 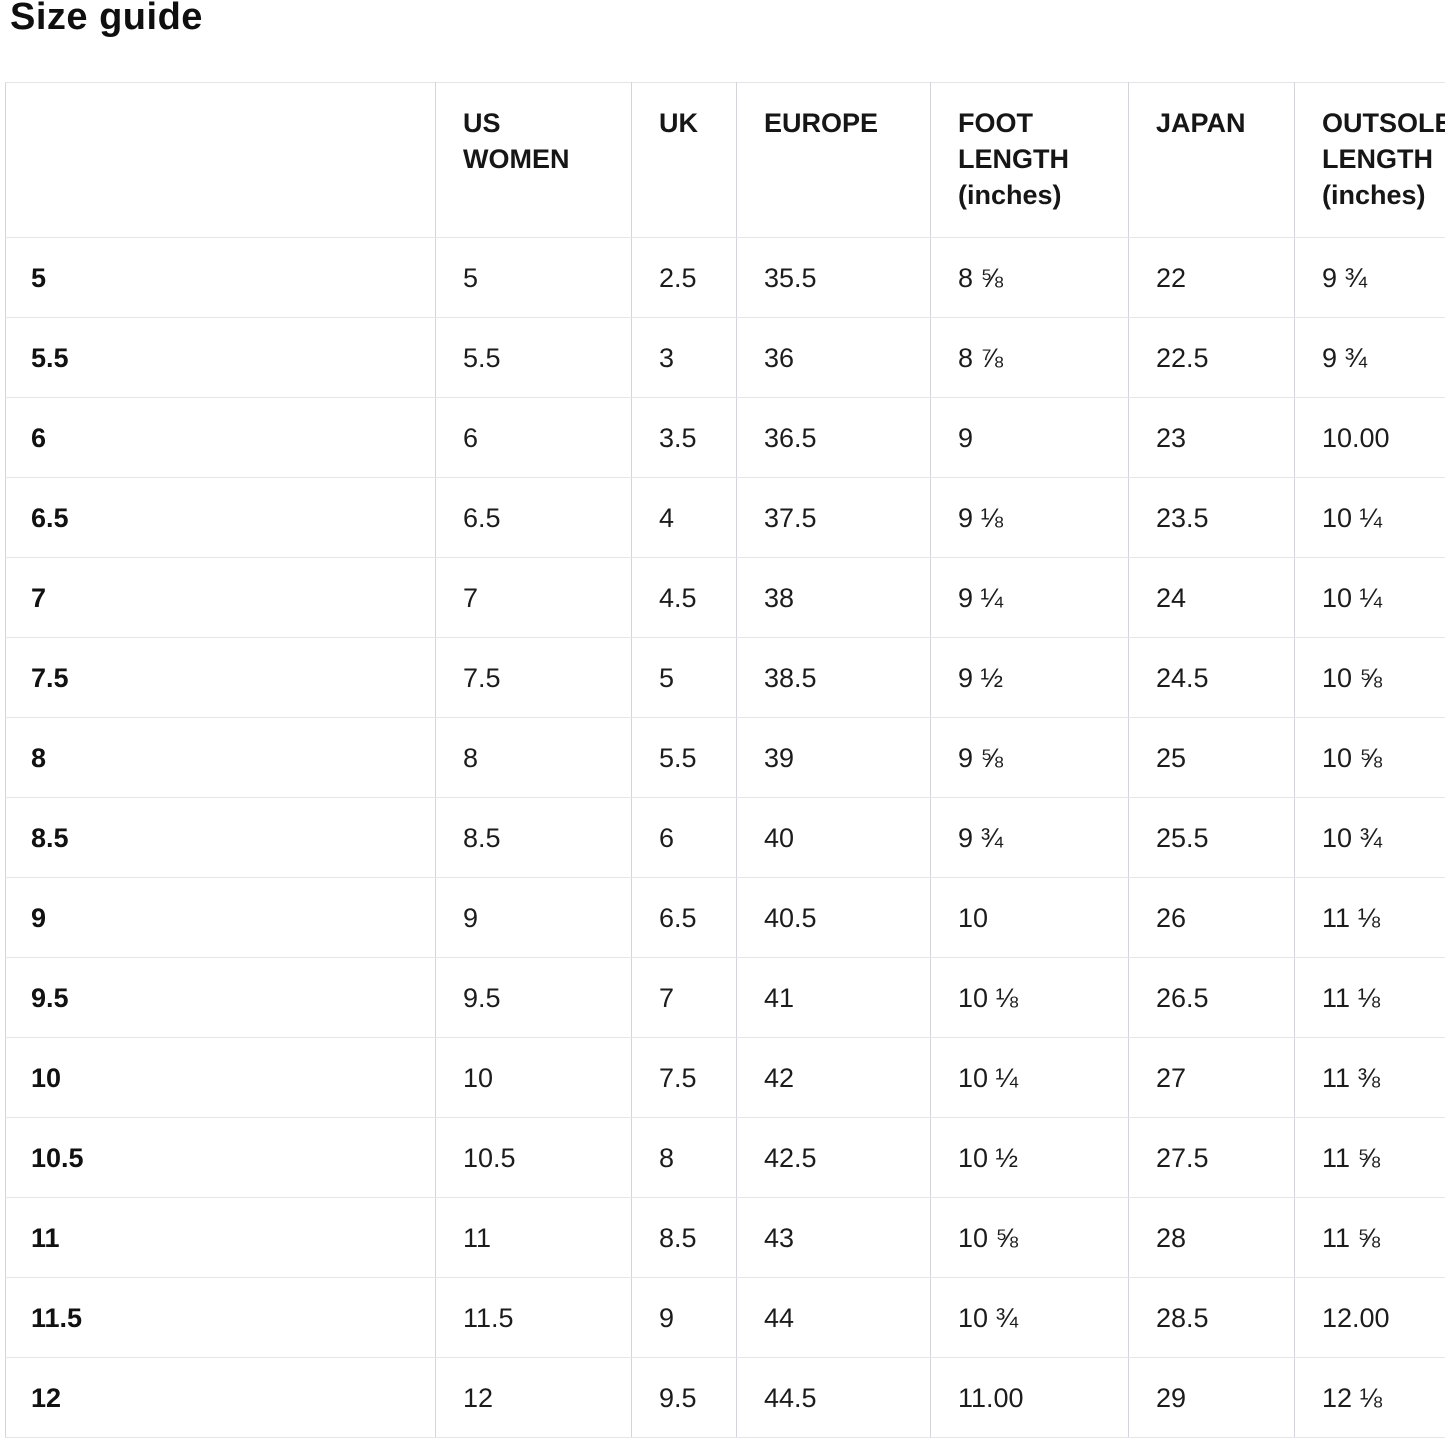 I want to click on size-cell: 23, so click(x=1211, y=437).